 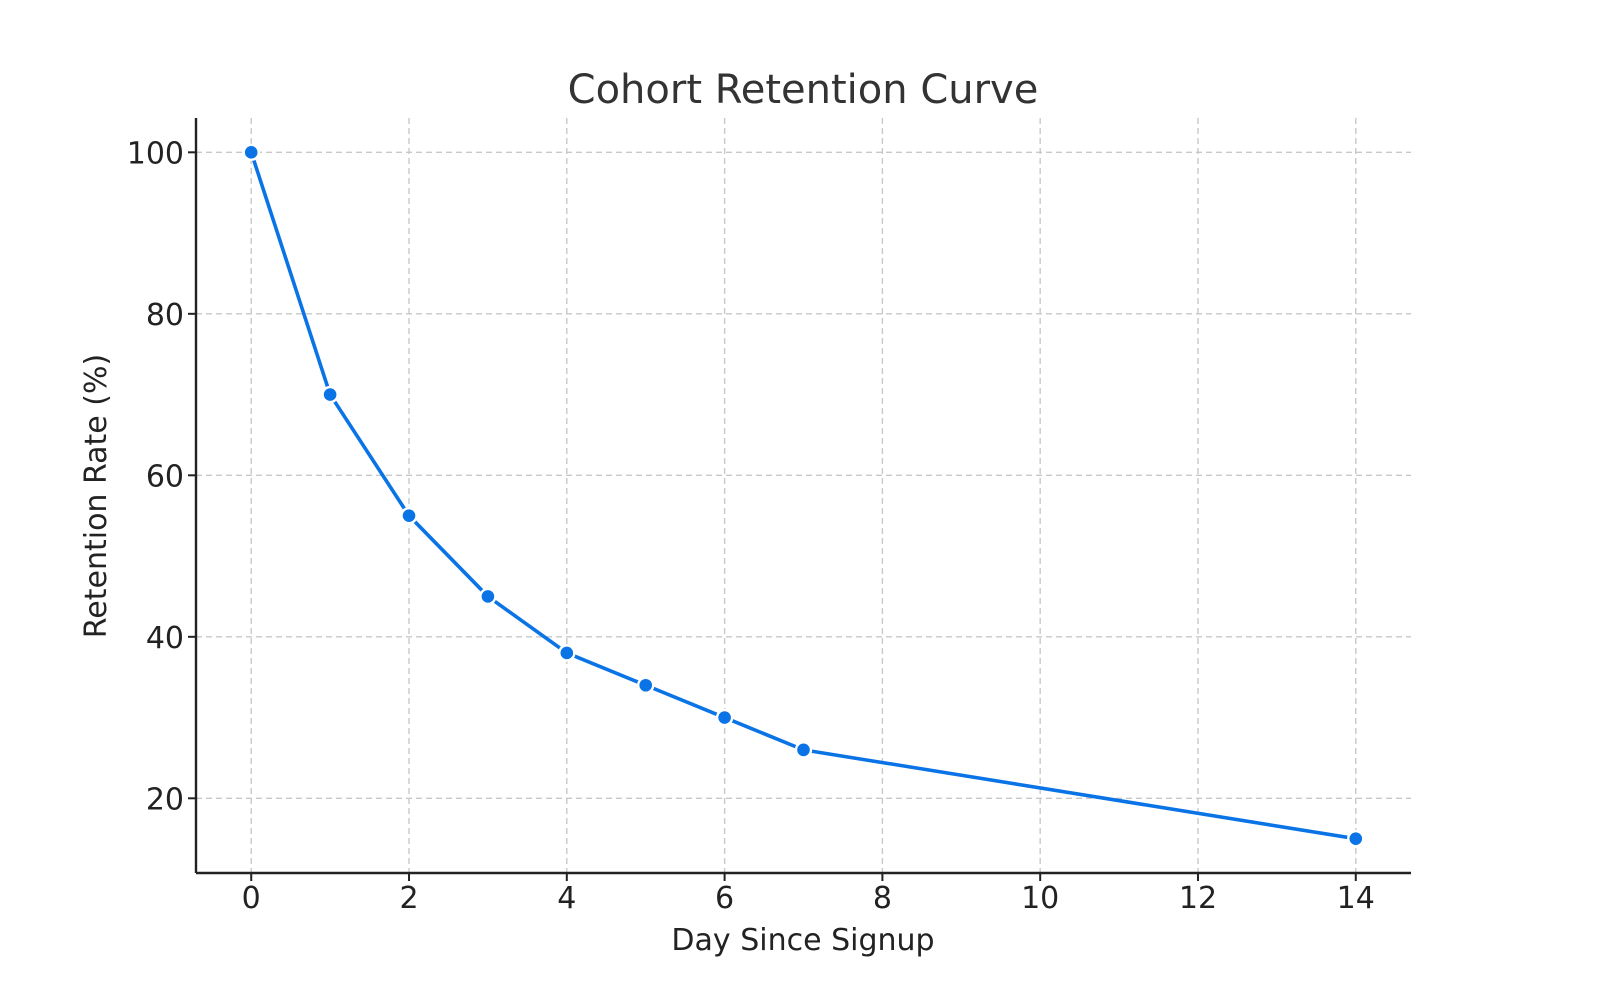 What do you see at coordinates (1356, 898) in the screenshot?
I see `x-tick-label: 14` at bounding box center [1356, 898].